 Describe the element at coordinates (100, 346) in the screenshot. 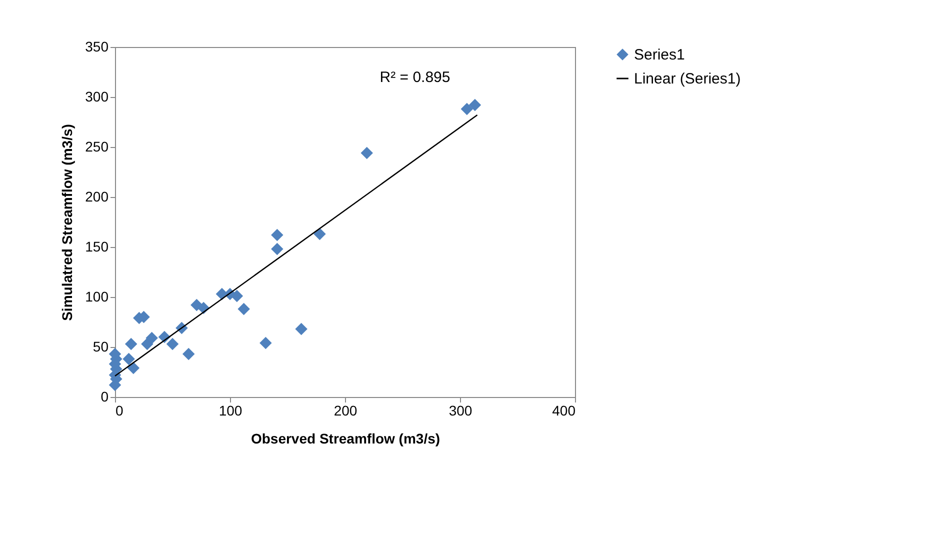

I see `y-tick-label: 50` at that location.